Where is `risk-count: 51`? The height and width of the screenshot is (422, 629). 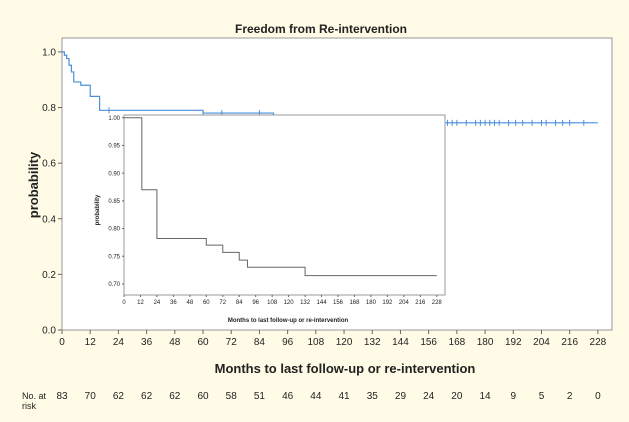 risk-count: 51 is located at coordinates (260, 396).